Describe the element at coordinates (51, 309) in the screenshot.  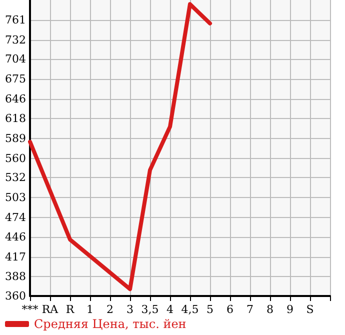
I see `x-tick-label: RA` at that location.